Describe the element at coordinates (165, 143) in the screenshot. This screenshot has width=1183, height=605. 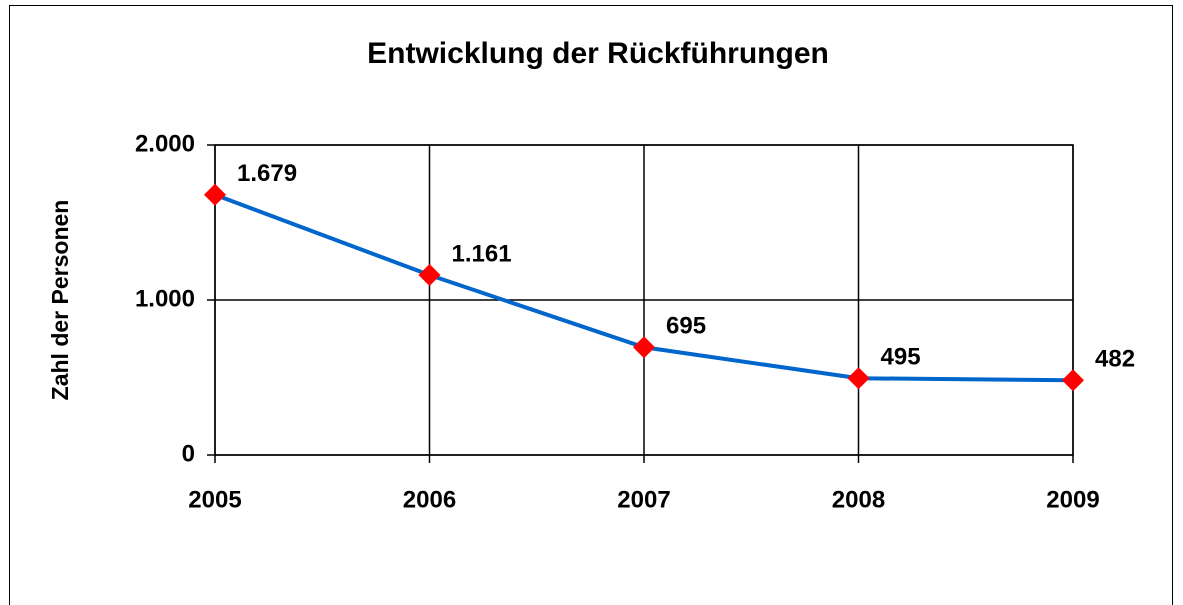
I see `y-tick-label: 2.000` at that location.